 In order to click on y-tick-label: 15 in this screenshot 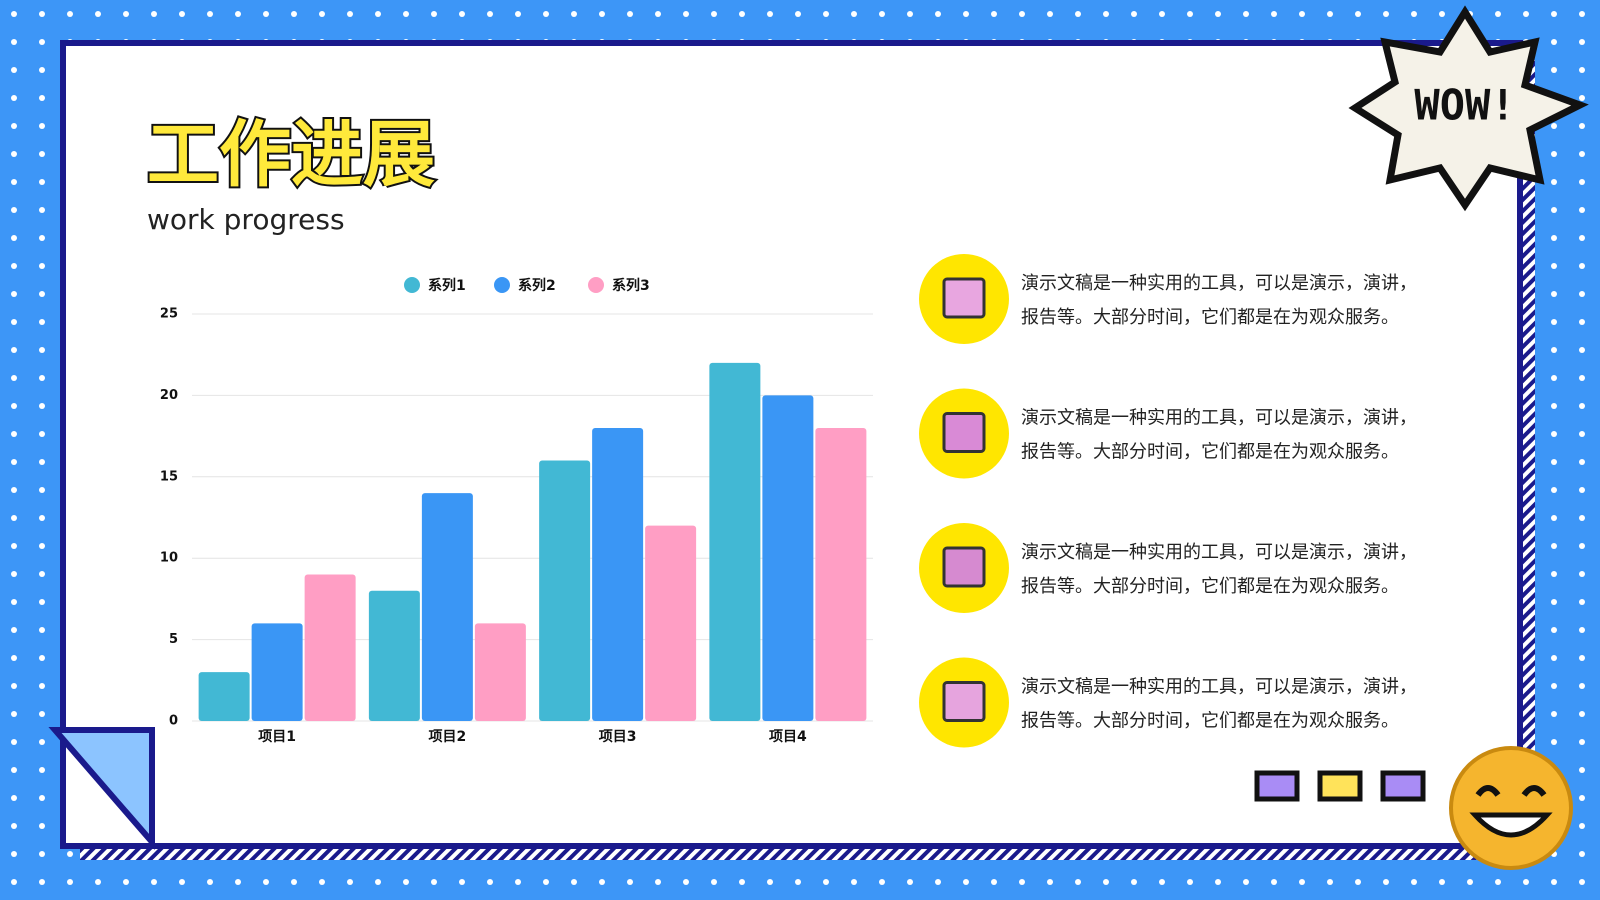, I will do `click(169, 476)`.